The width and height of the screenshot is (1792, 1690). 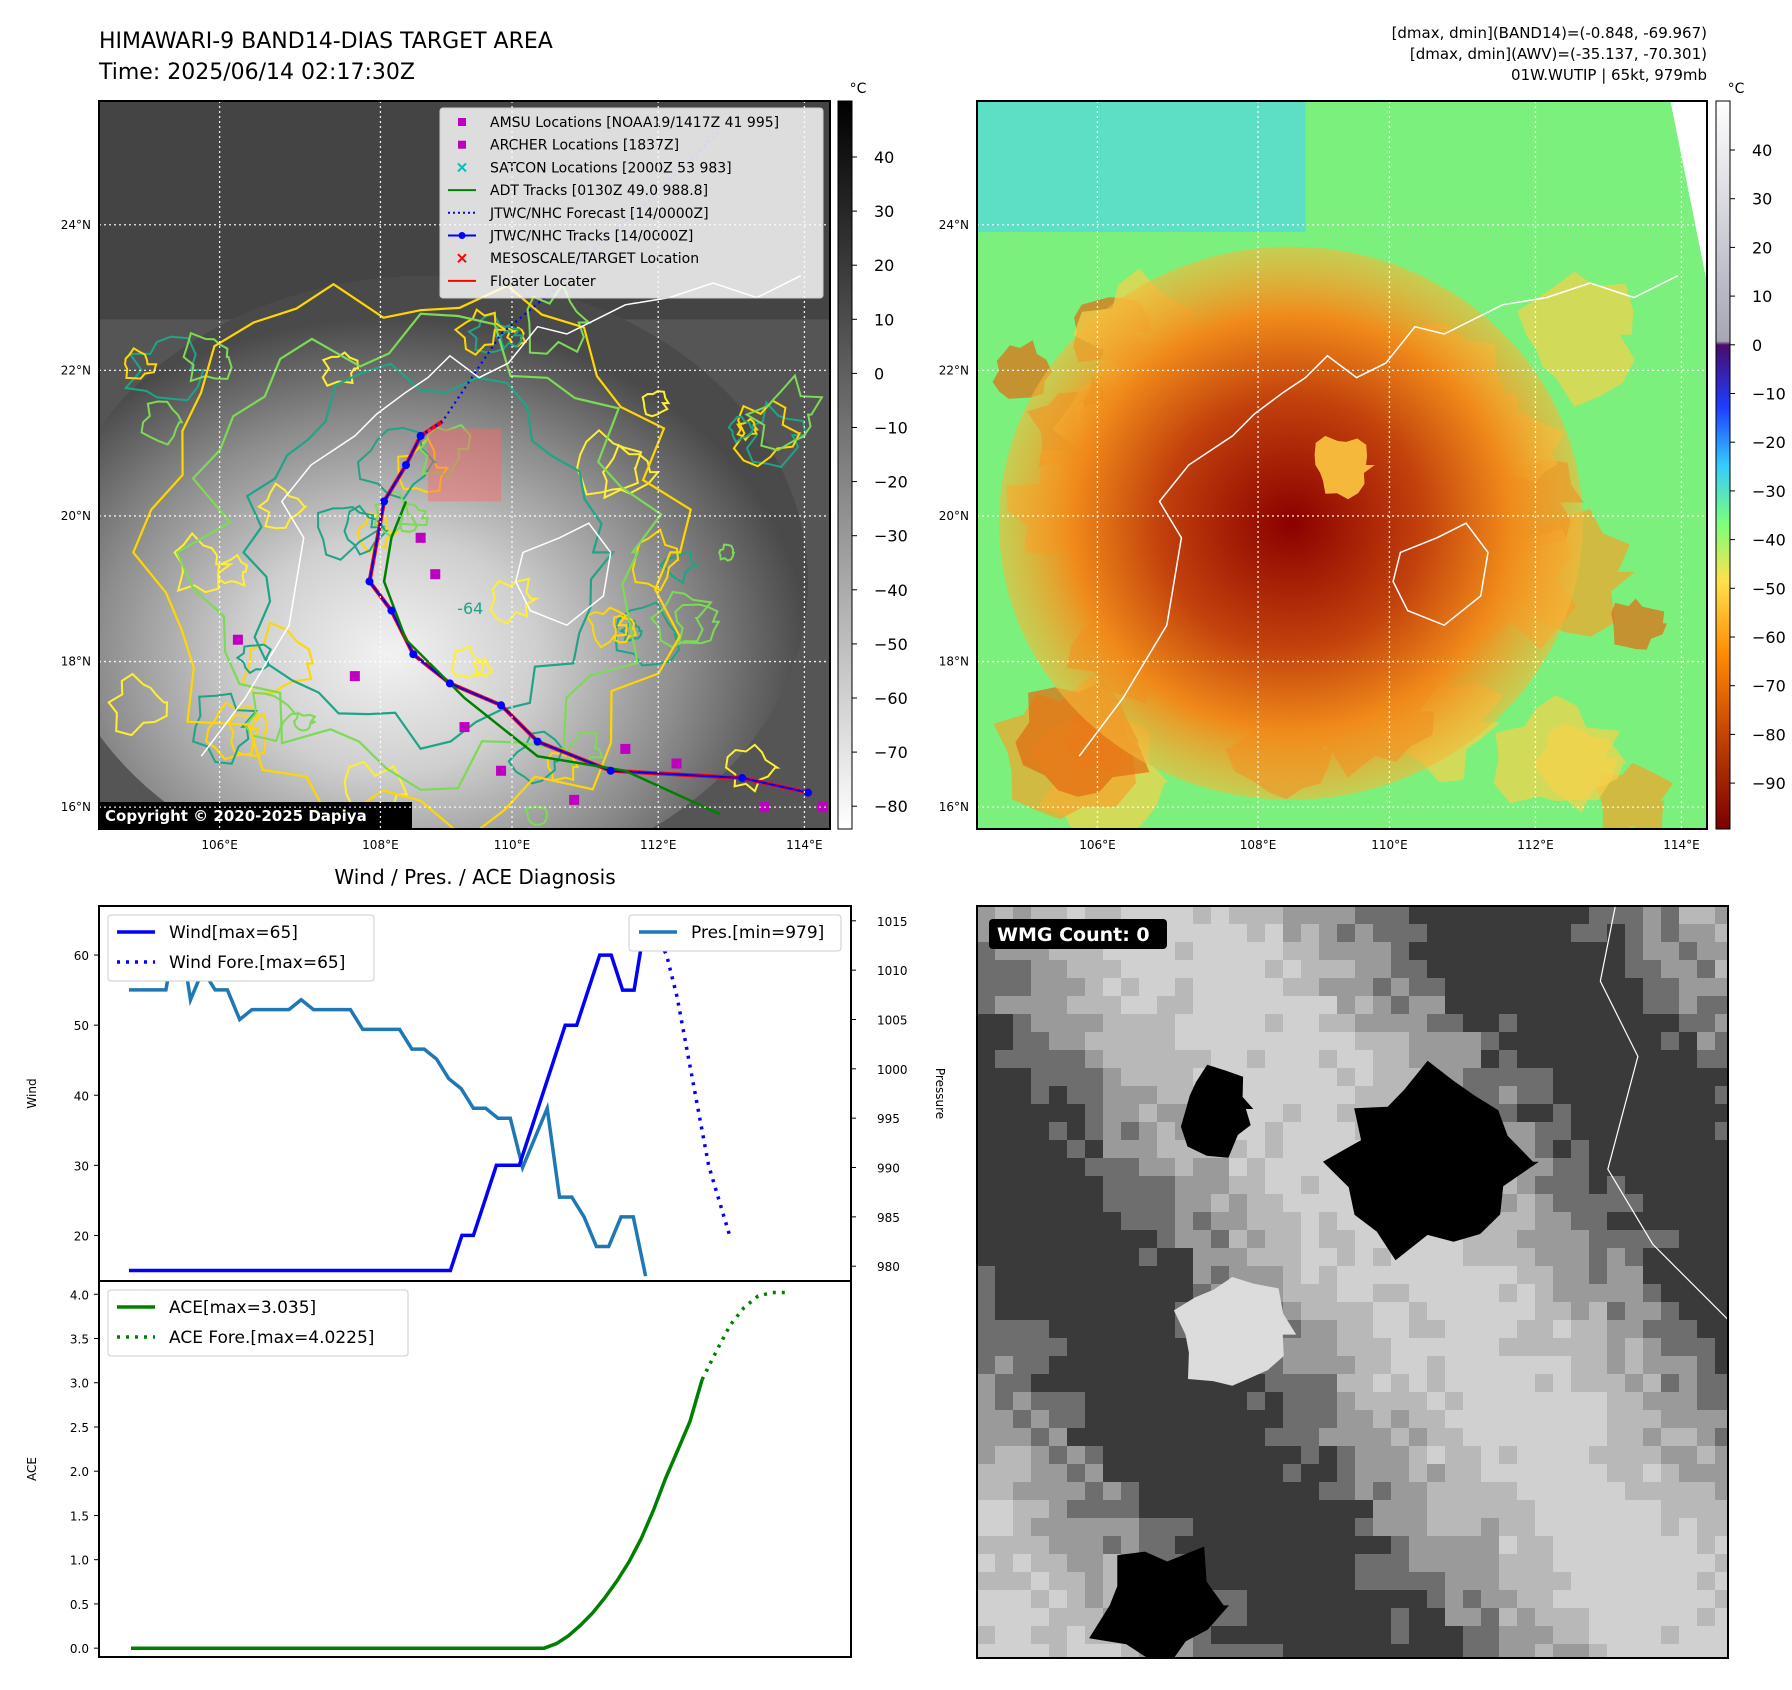 What do you see at coordinates (501, 705) in the screenshot?
I see `jtwc-track-point` at bounding box center [501, 705].